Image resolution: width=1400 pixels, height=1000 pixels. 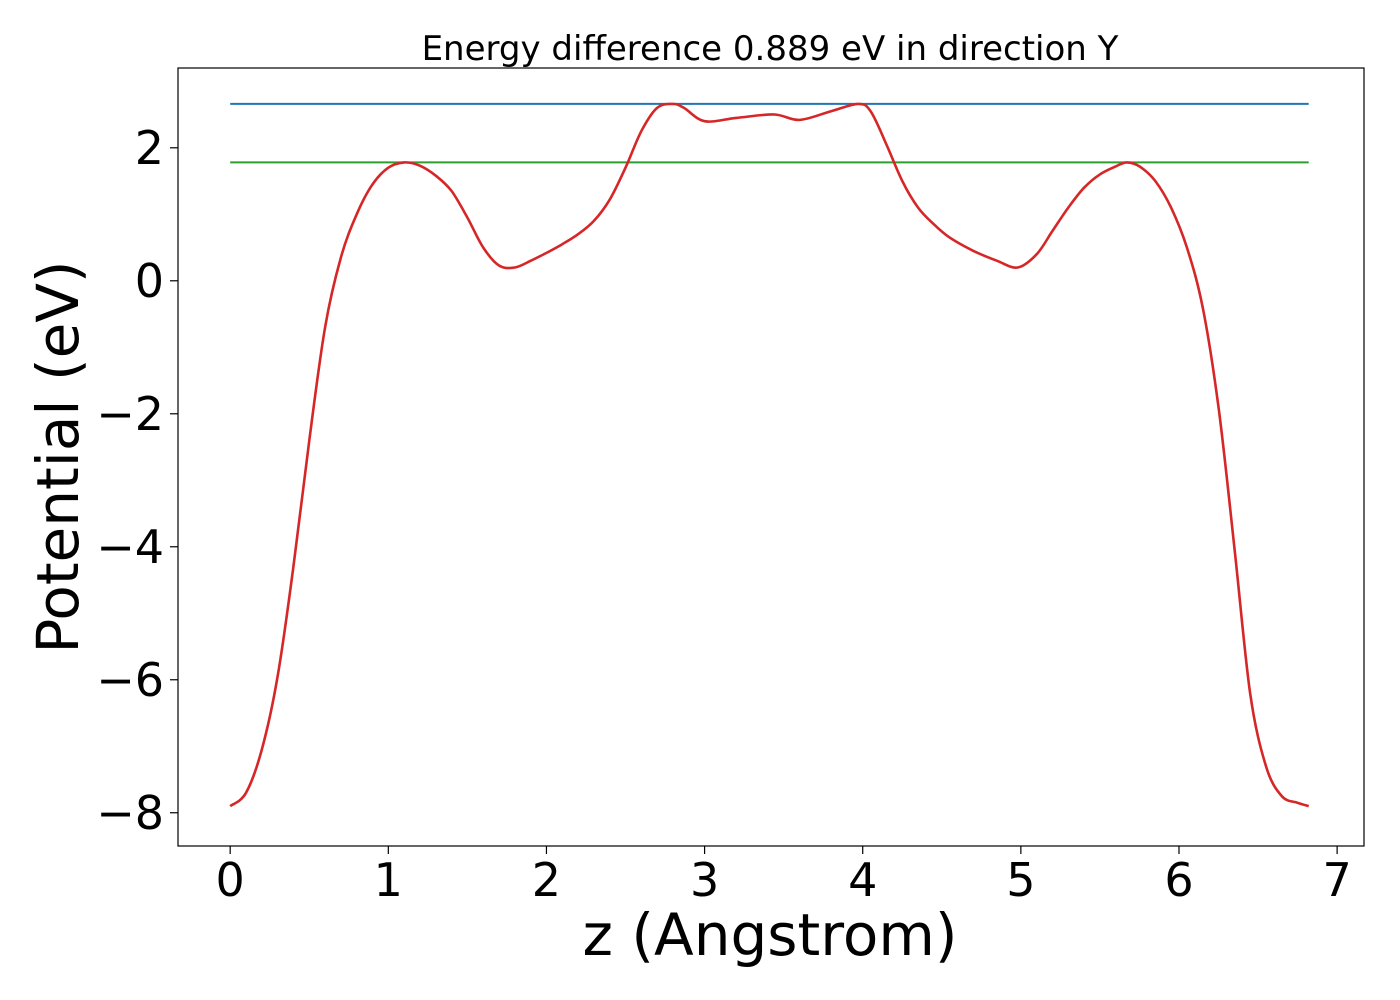 I want to click on y-axis-label: Potential (eV), so click(x=58, y=456).